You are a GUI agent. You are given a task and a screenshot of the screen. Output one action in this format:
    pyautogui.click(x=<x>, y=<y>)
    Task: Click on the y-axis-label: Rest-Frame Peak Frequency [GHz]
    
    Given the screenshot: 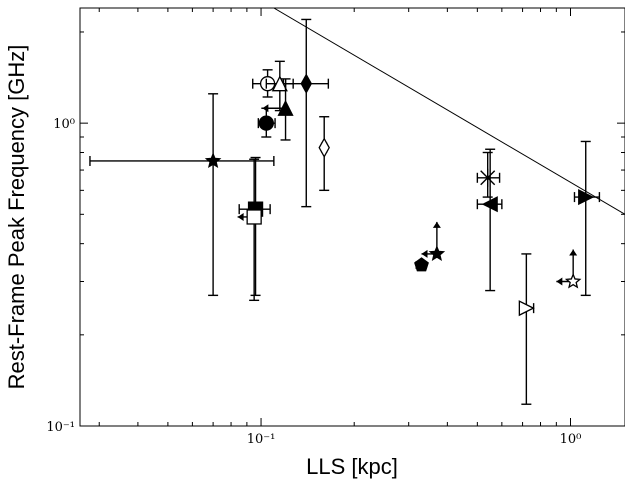 What is the action you would take?
    pyautogui.click(x=16, y=217)
    